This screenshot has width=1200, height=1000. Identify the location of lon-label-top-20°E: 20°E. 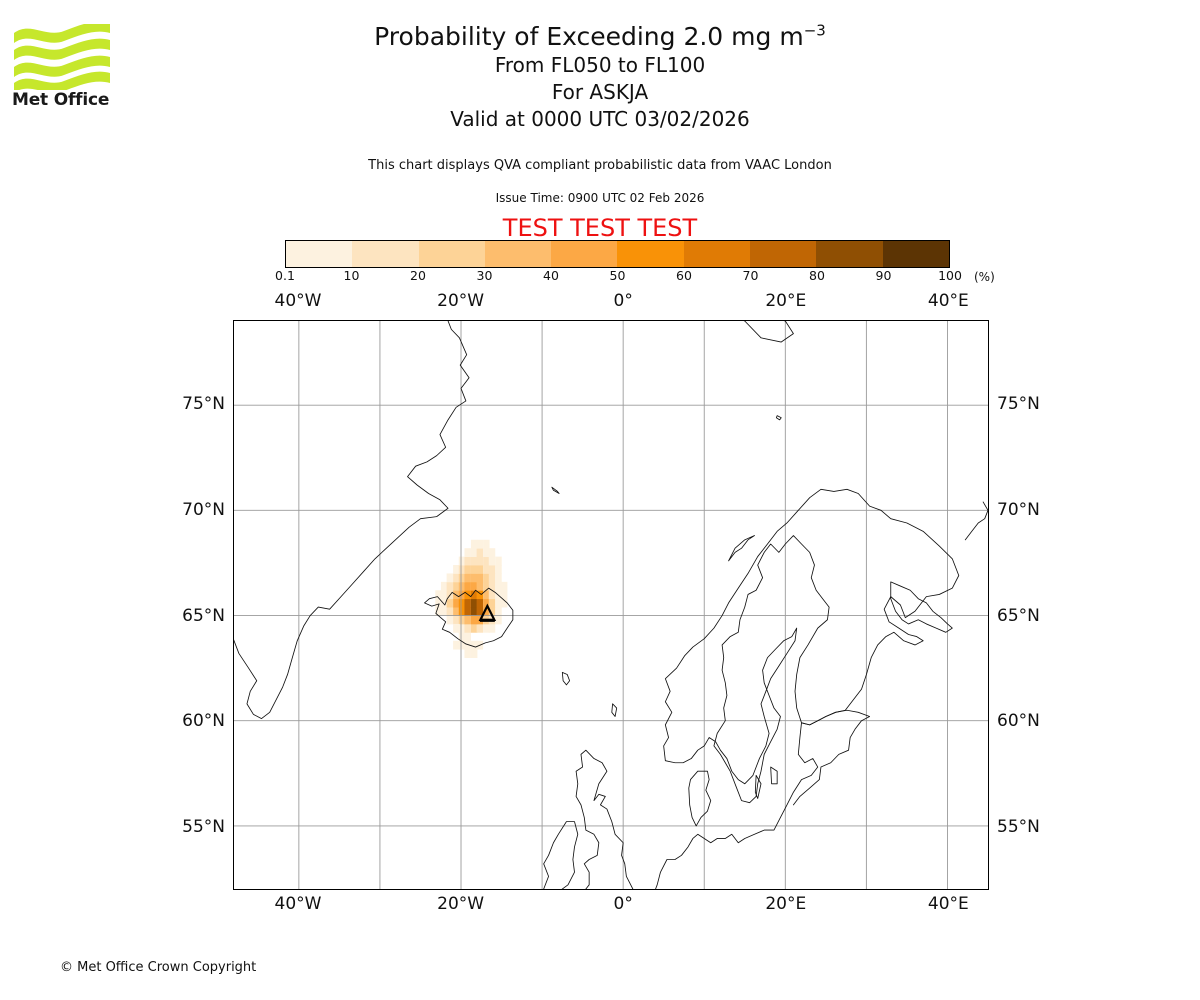
(786, 301).